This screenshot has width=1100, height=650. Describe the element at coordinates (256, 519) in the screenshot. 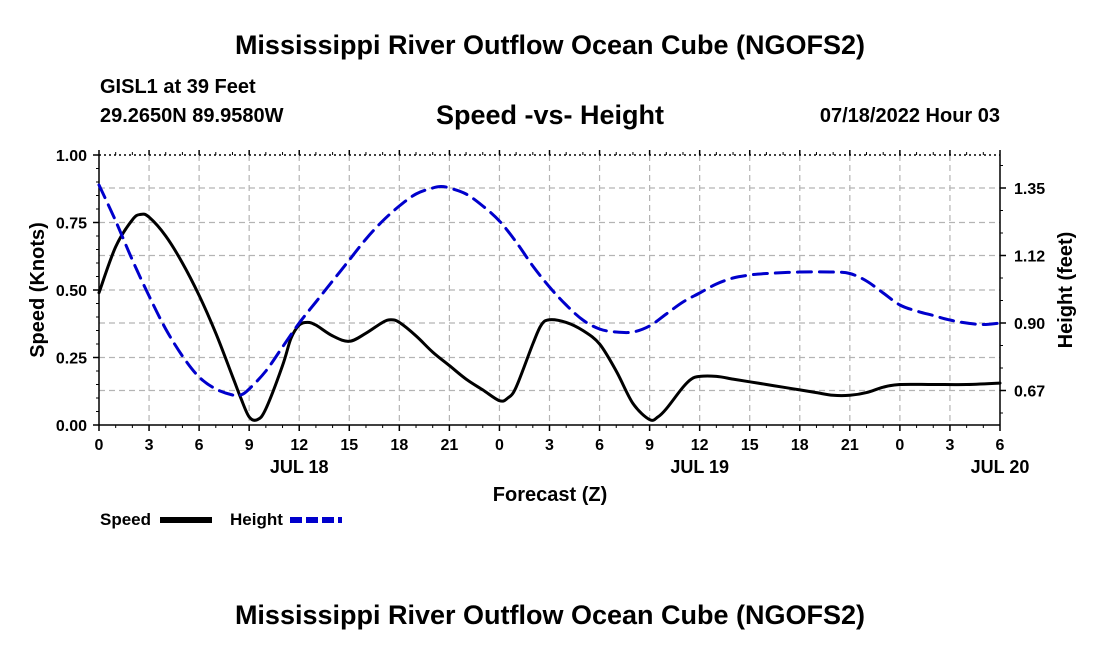

I see `legend-height-label: Height` at that location.